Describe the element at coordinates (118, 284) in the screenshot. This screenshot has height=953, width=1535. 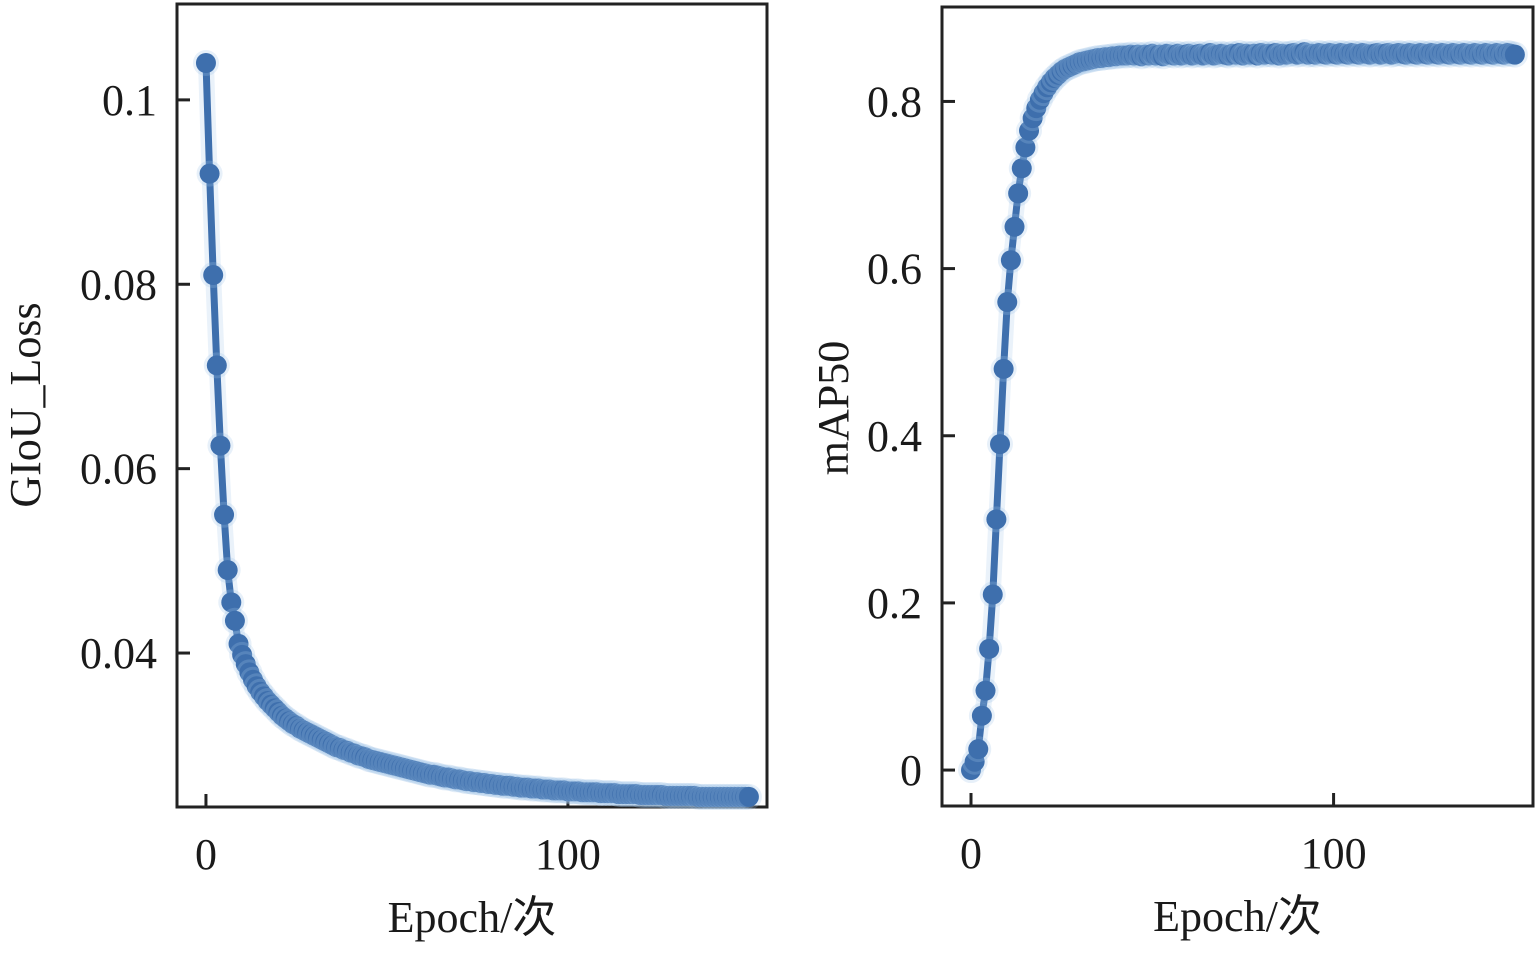
I see `y-tick-label: 0.08` at that location.